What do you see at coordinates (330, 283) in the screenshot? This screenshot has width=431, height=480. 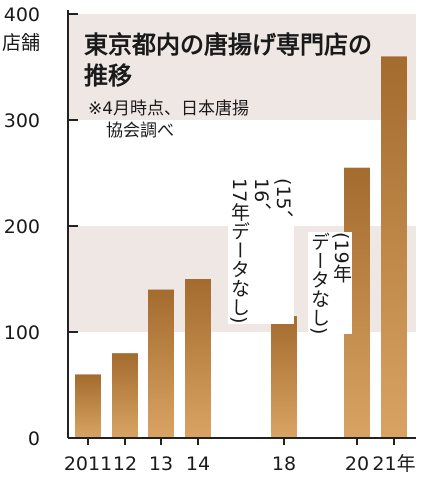 I see `annotation-missing-19: (19年 データなし)` at bounding box center [330, 283].